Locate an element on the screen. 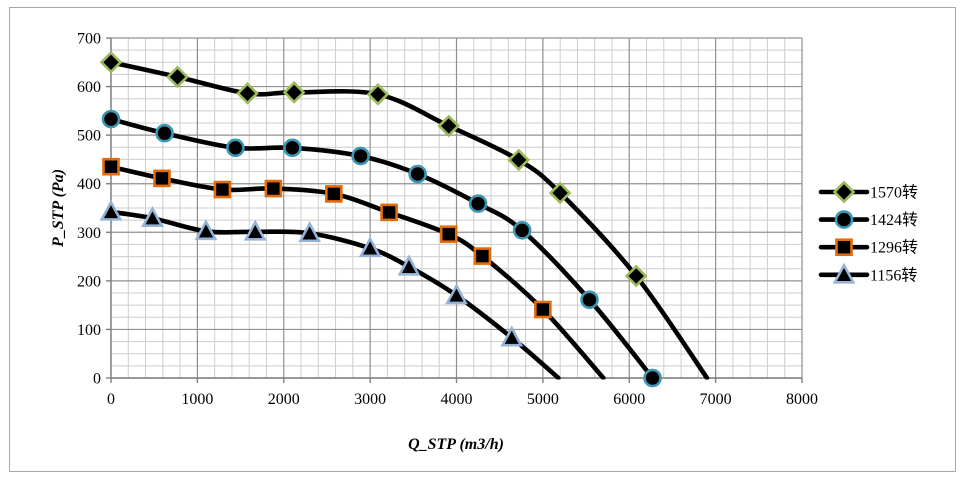  x-tick-label: 1000 is located at coordinates (197, 399).